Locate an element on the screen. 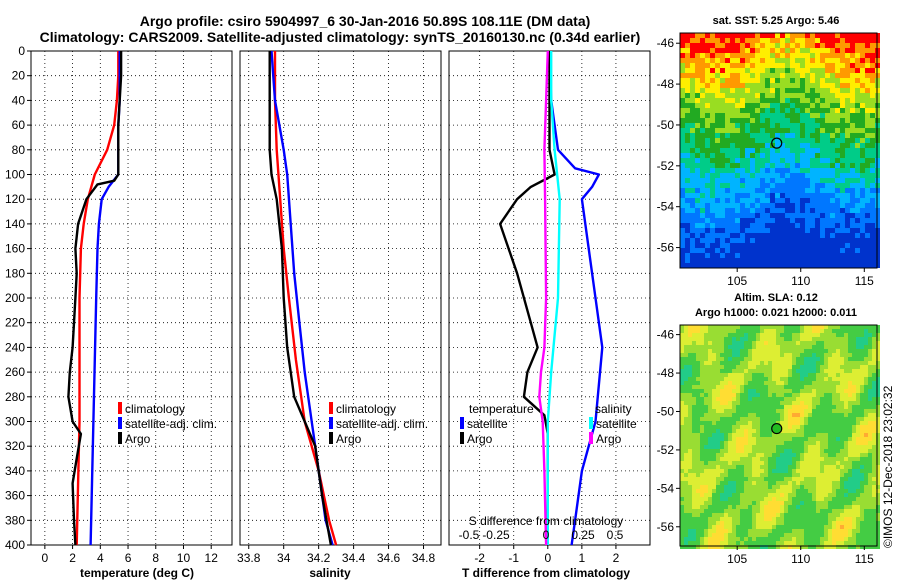 The image size is (900, 580). legend-climatology-label: climatology is located at coordinates (155, 409).